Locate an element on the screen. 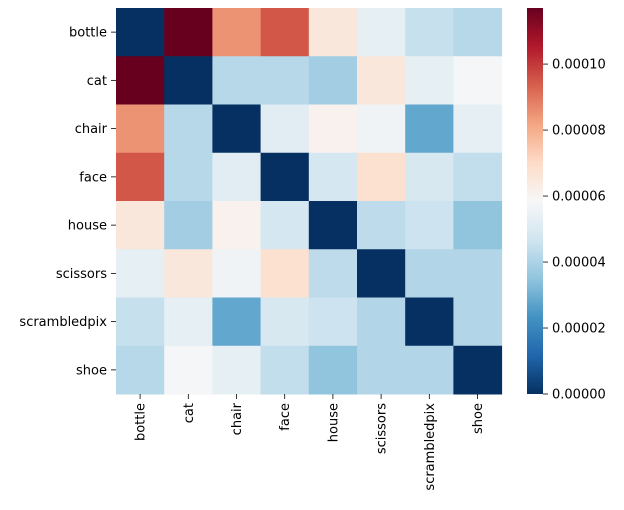 Image resolution: width=624 pixels, height=510 pixels. column-label-scrambledpix: scrambledpix is located at coordinates (430, 447).